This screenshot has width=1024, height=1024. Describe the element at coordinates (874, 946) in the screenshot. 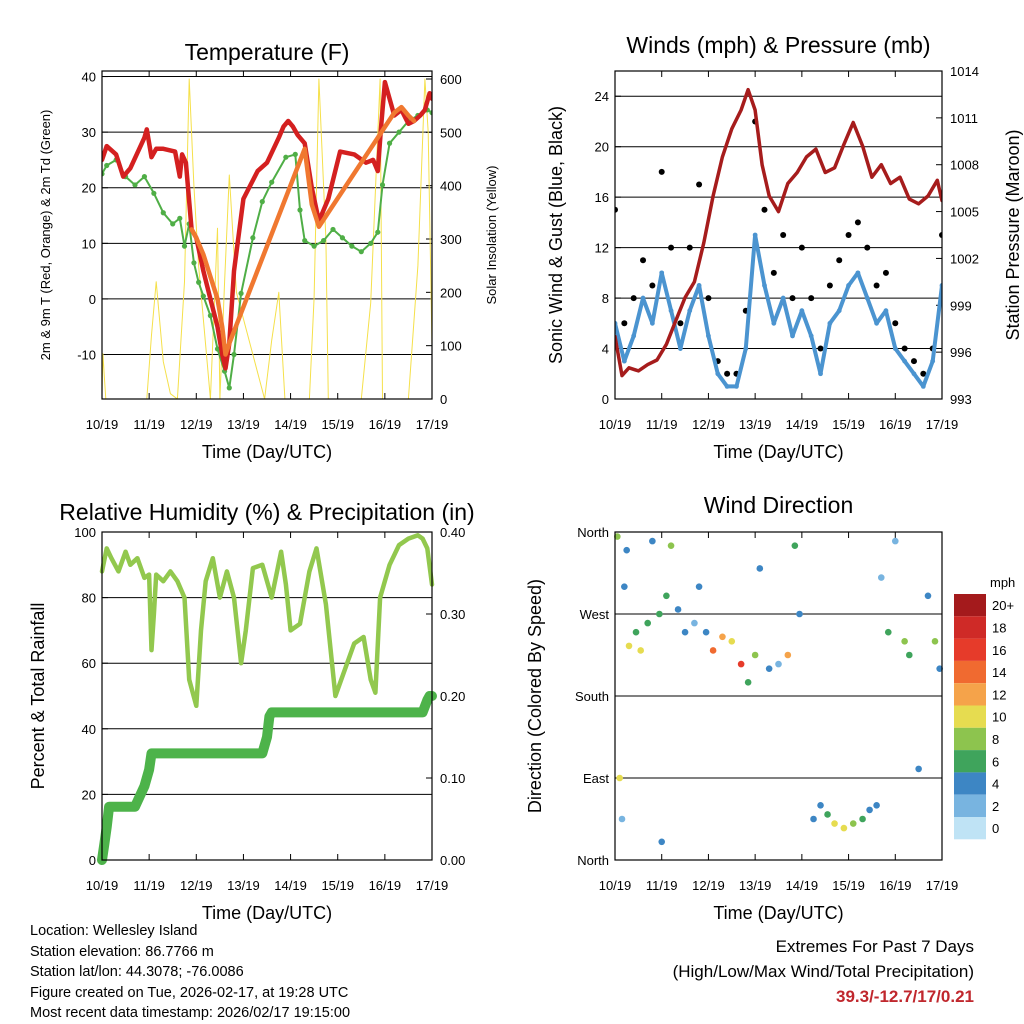

I see `extremes-title: Extremes For Past 7 Days` at that location.